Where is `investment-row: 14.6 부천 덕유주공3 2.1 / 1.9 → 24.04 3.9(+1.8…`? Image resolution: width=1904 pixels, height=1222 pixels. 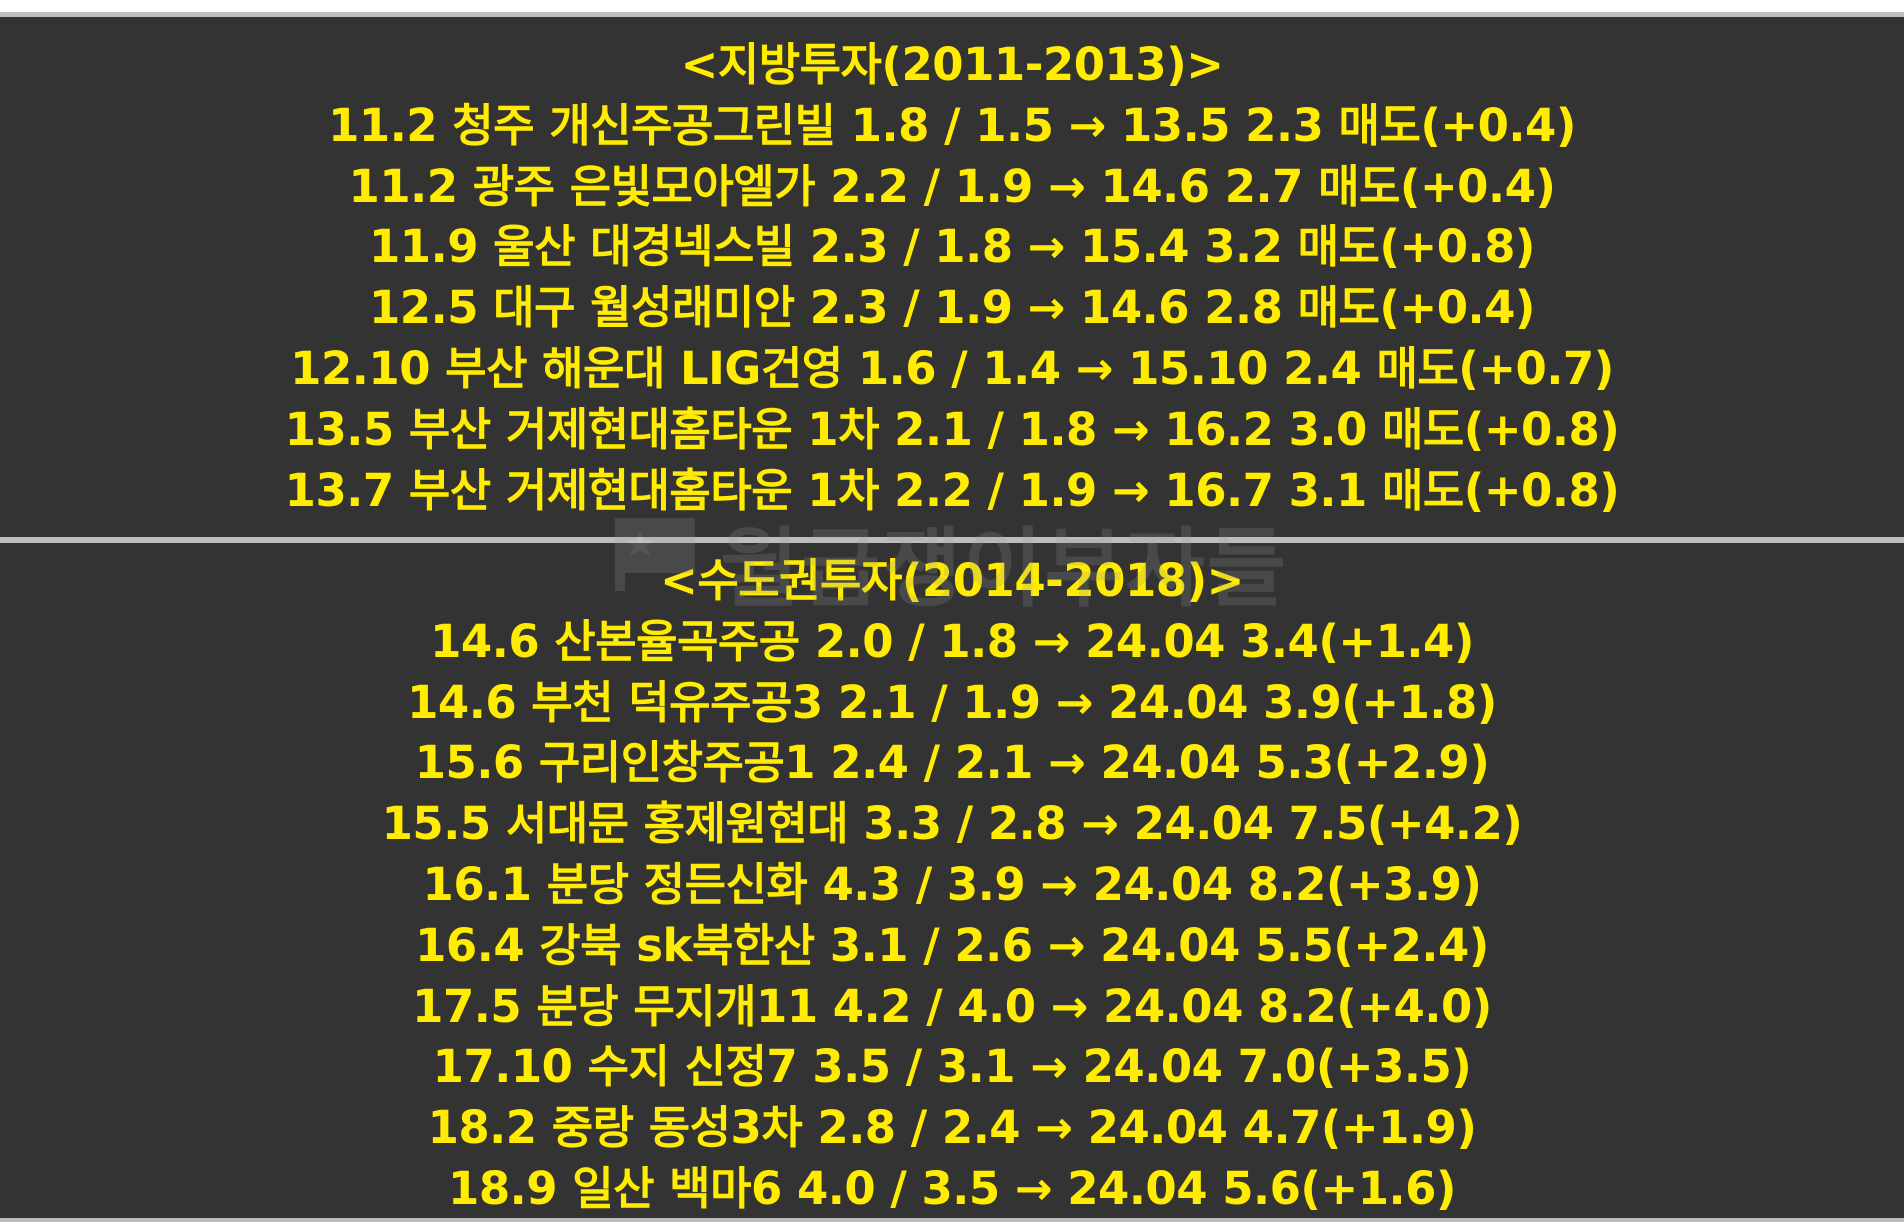 investment-row: 14.6 부천 덕유주공3 2.1 / 1.9 → 24.04 3.9(+1.8… is located at coordinates (952, 702).